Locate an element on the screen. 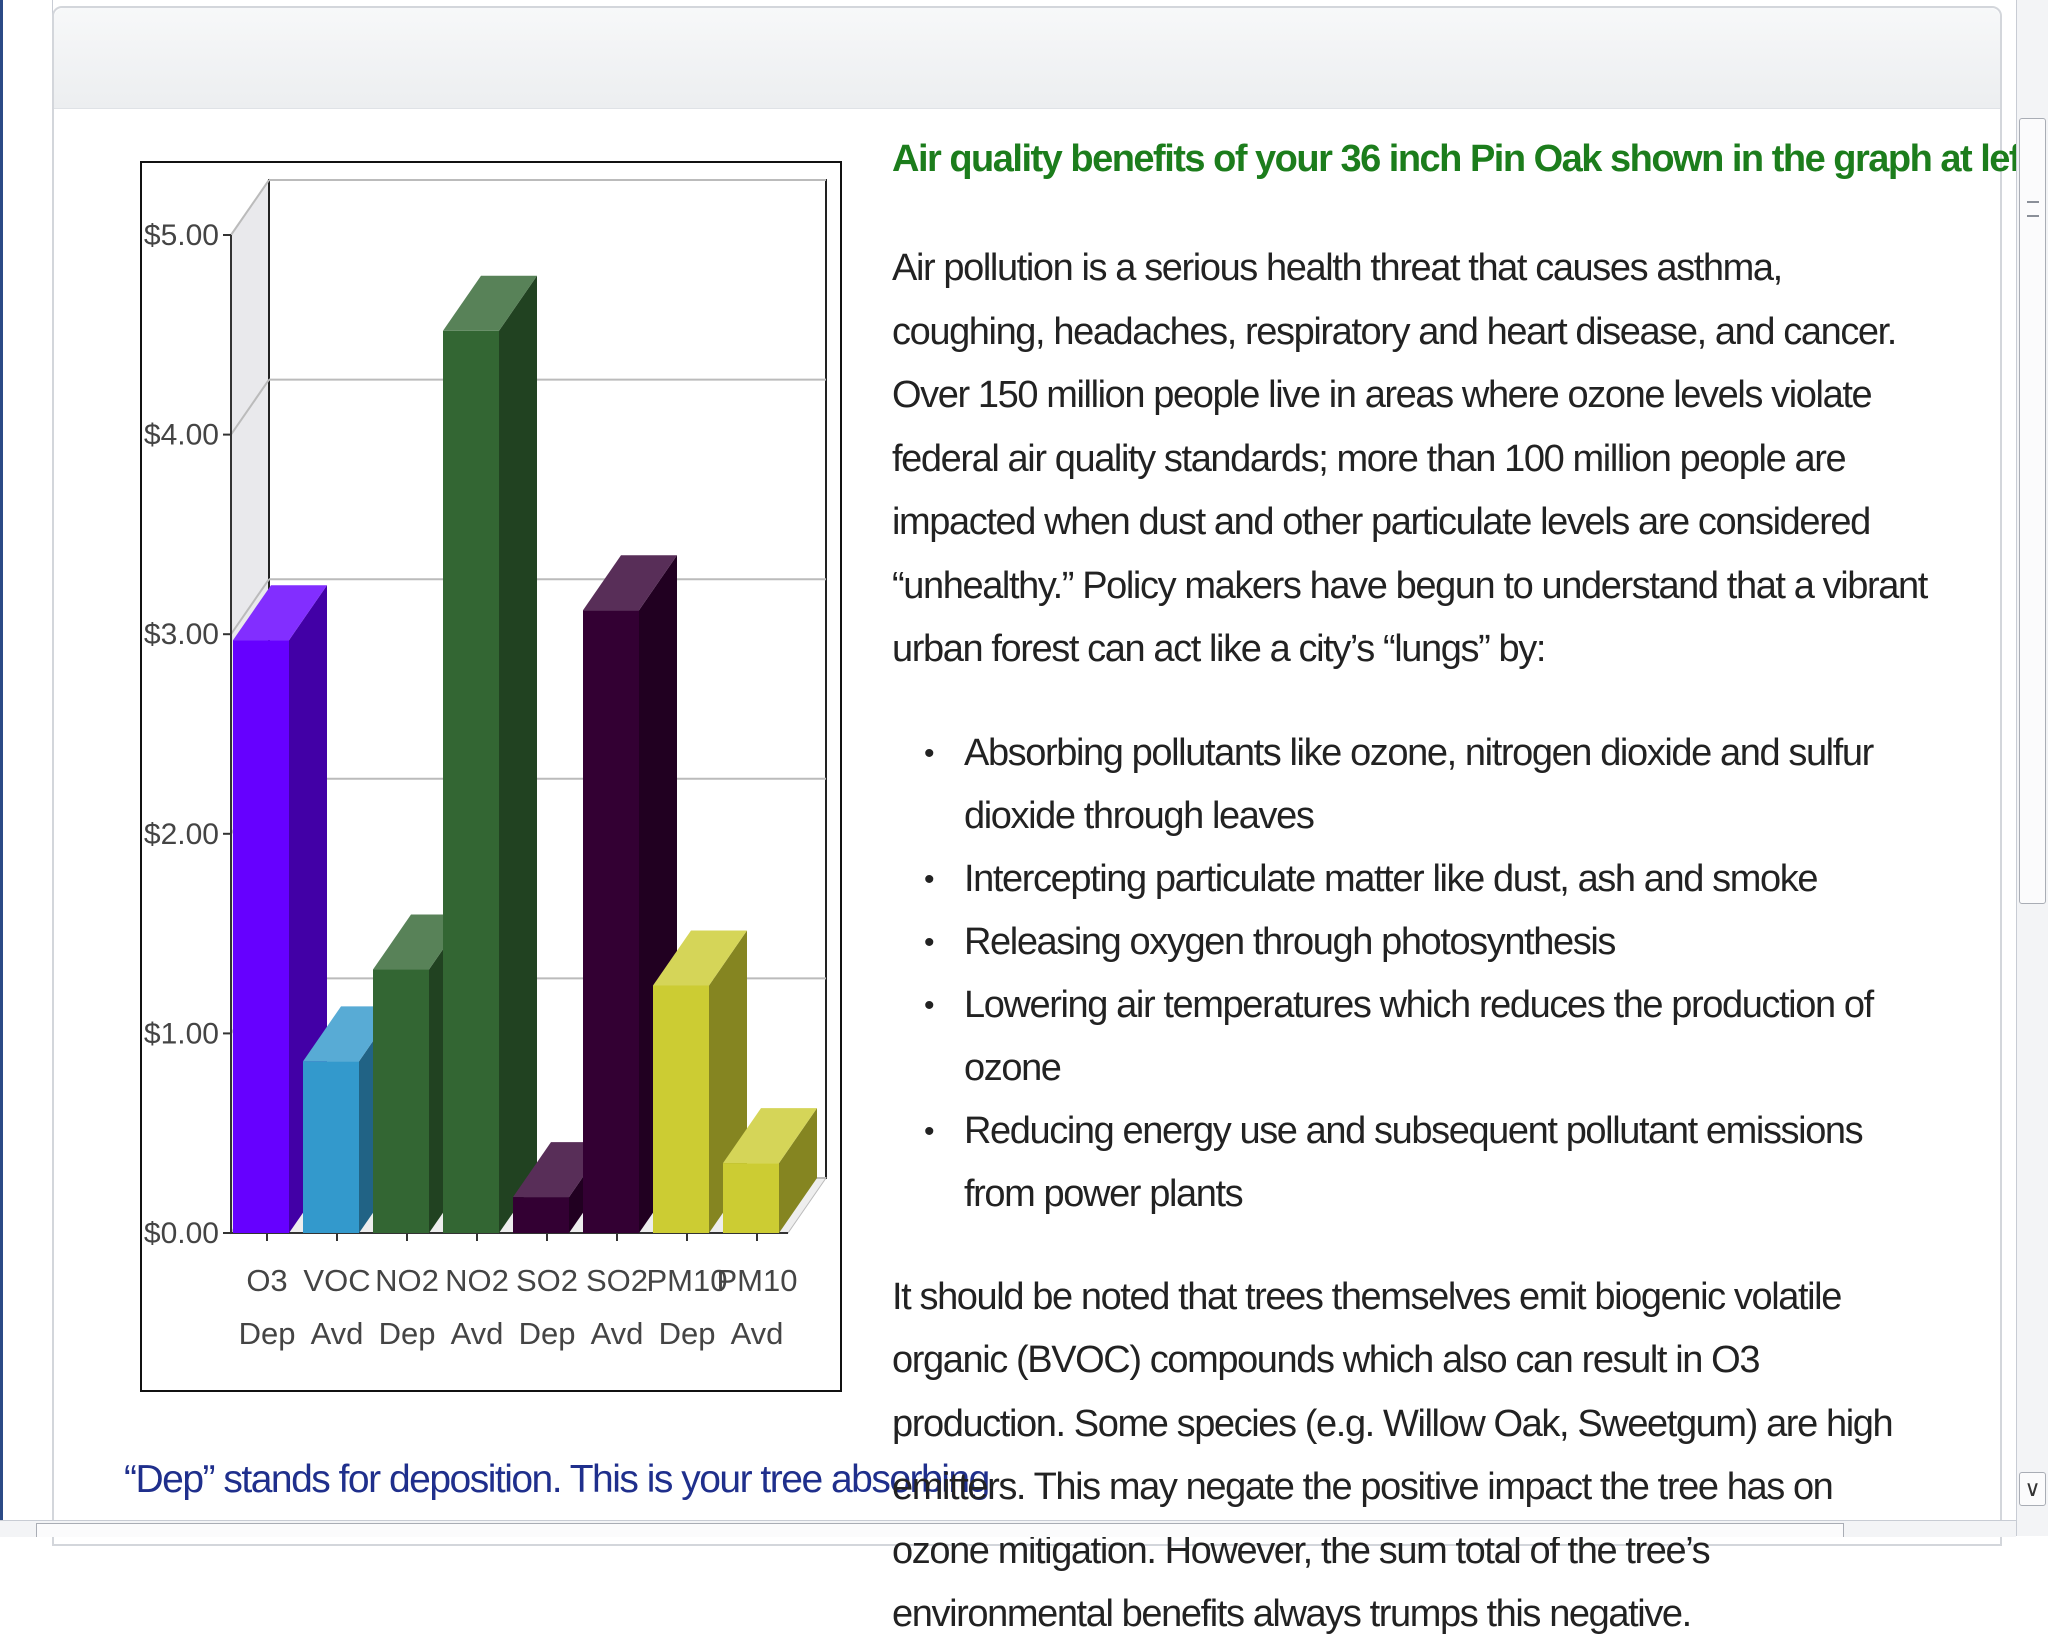 This screenshot has width=2048, height=1647. vertical-scroll-thumb is located at coordinates (2032, 511).